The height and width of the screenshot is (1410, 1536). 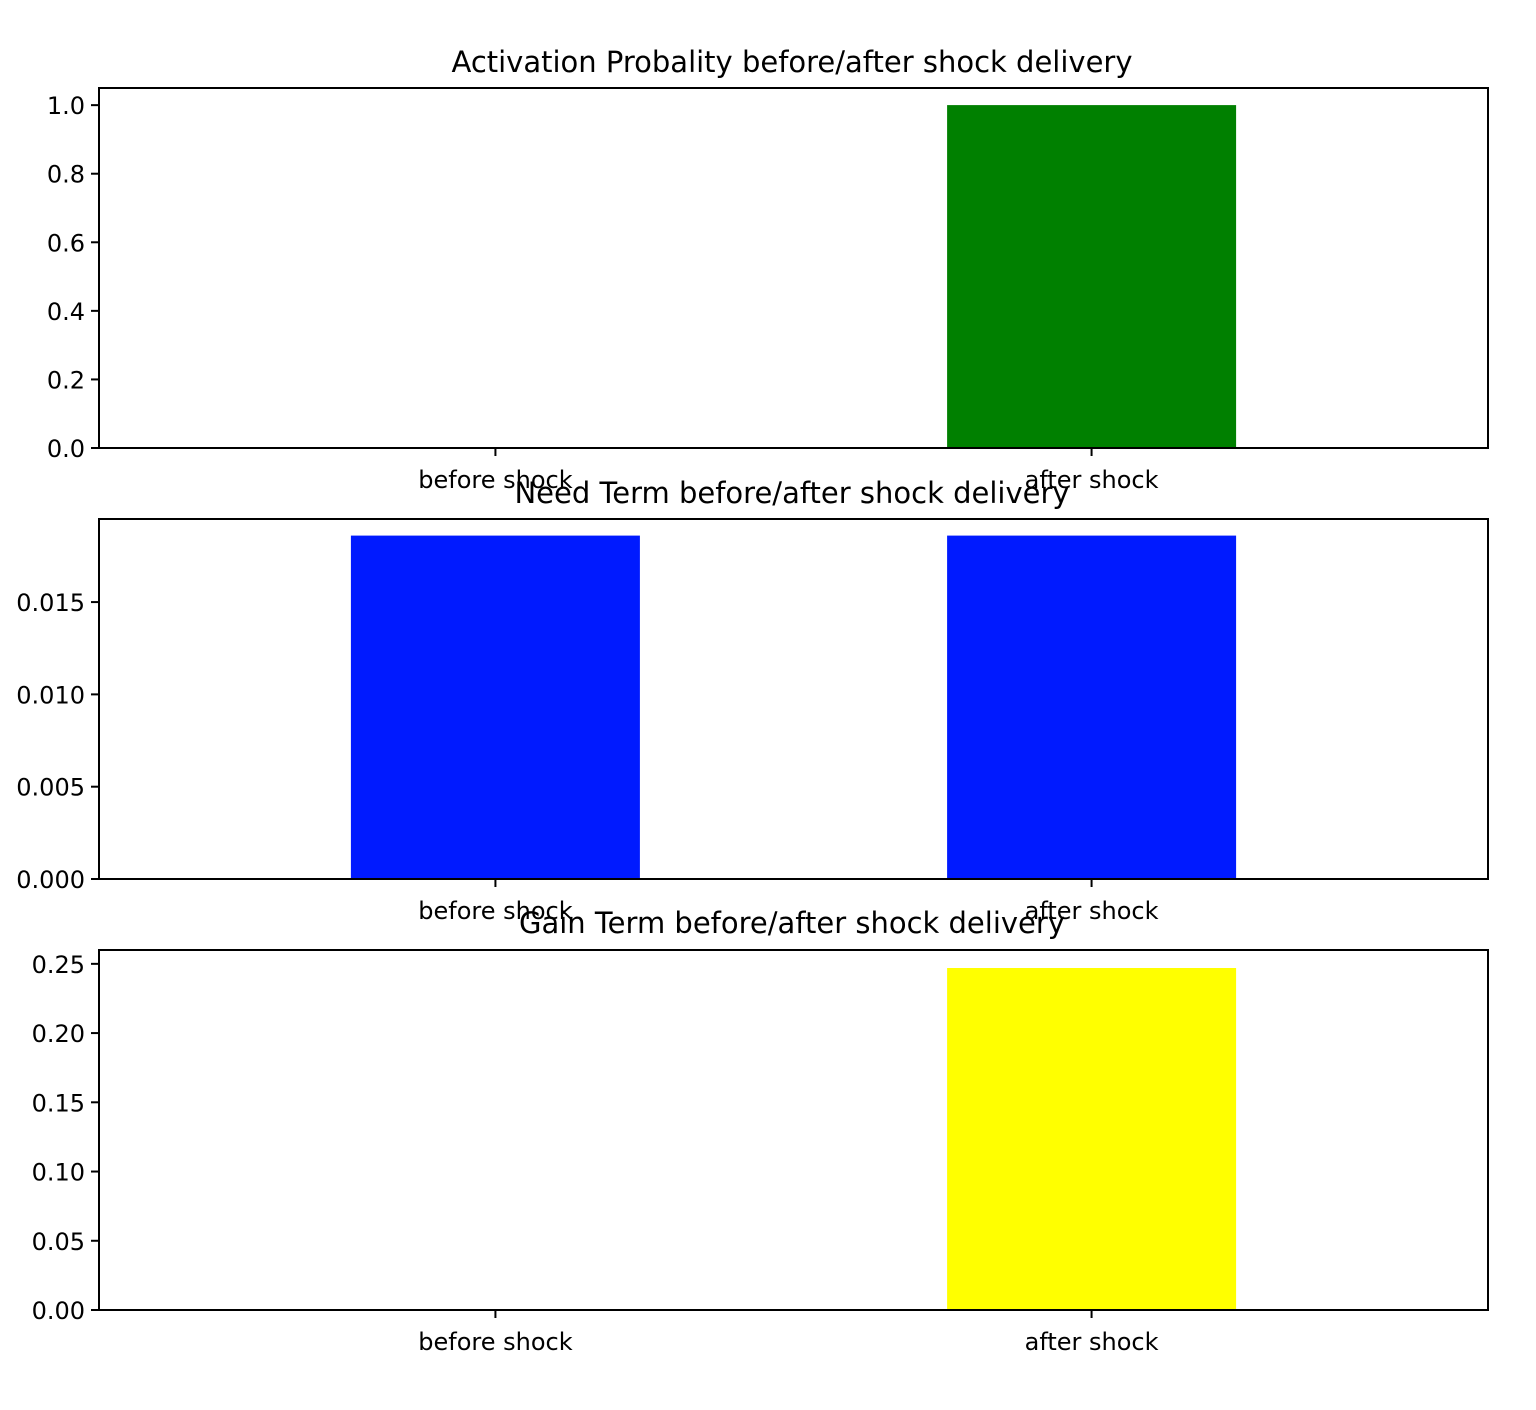 I want to click on y-tick-label: 0.0, so click(x=66, y=449).